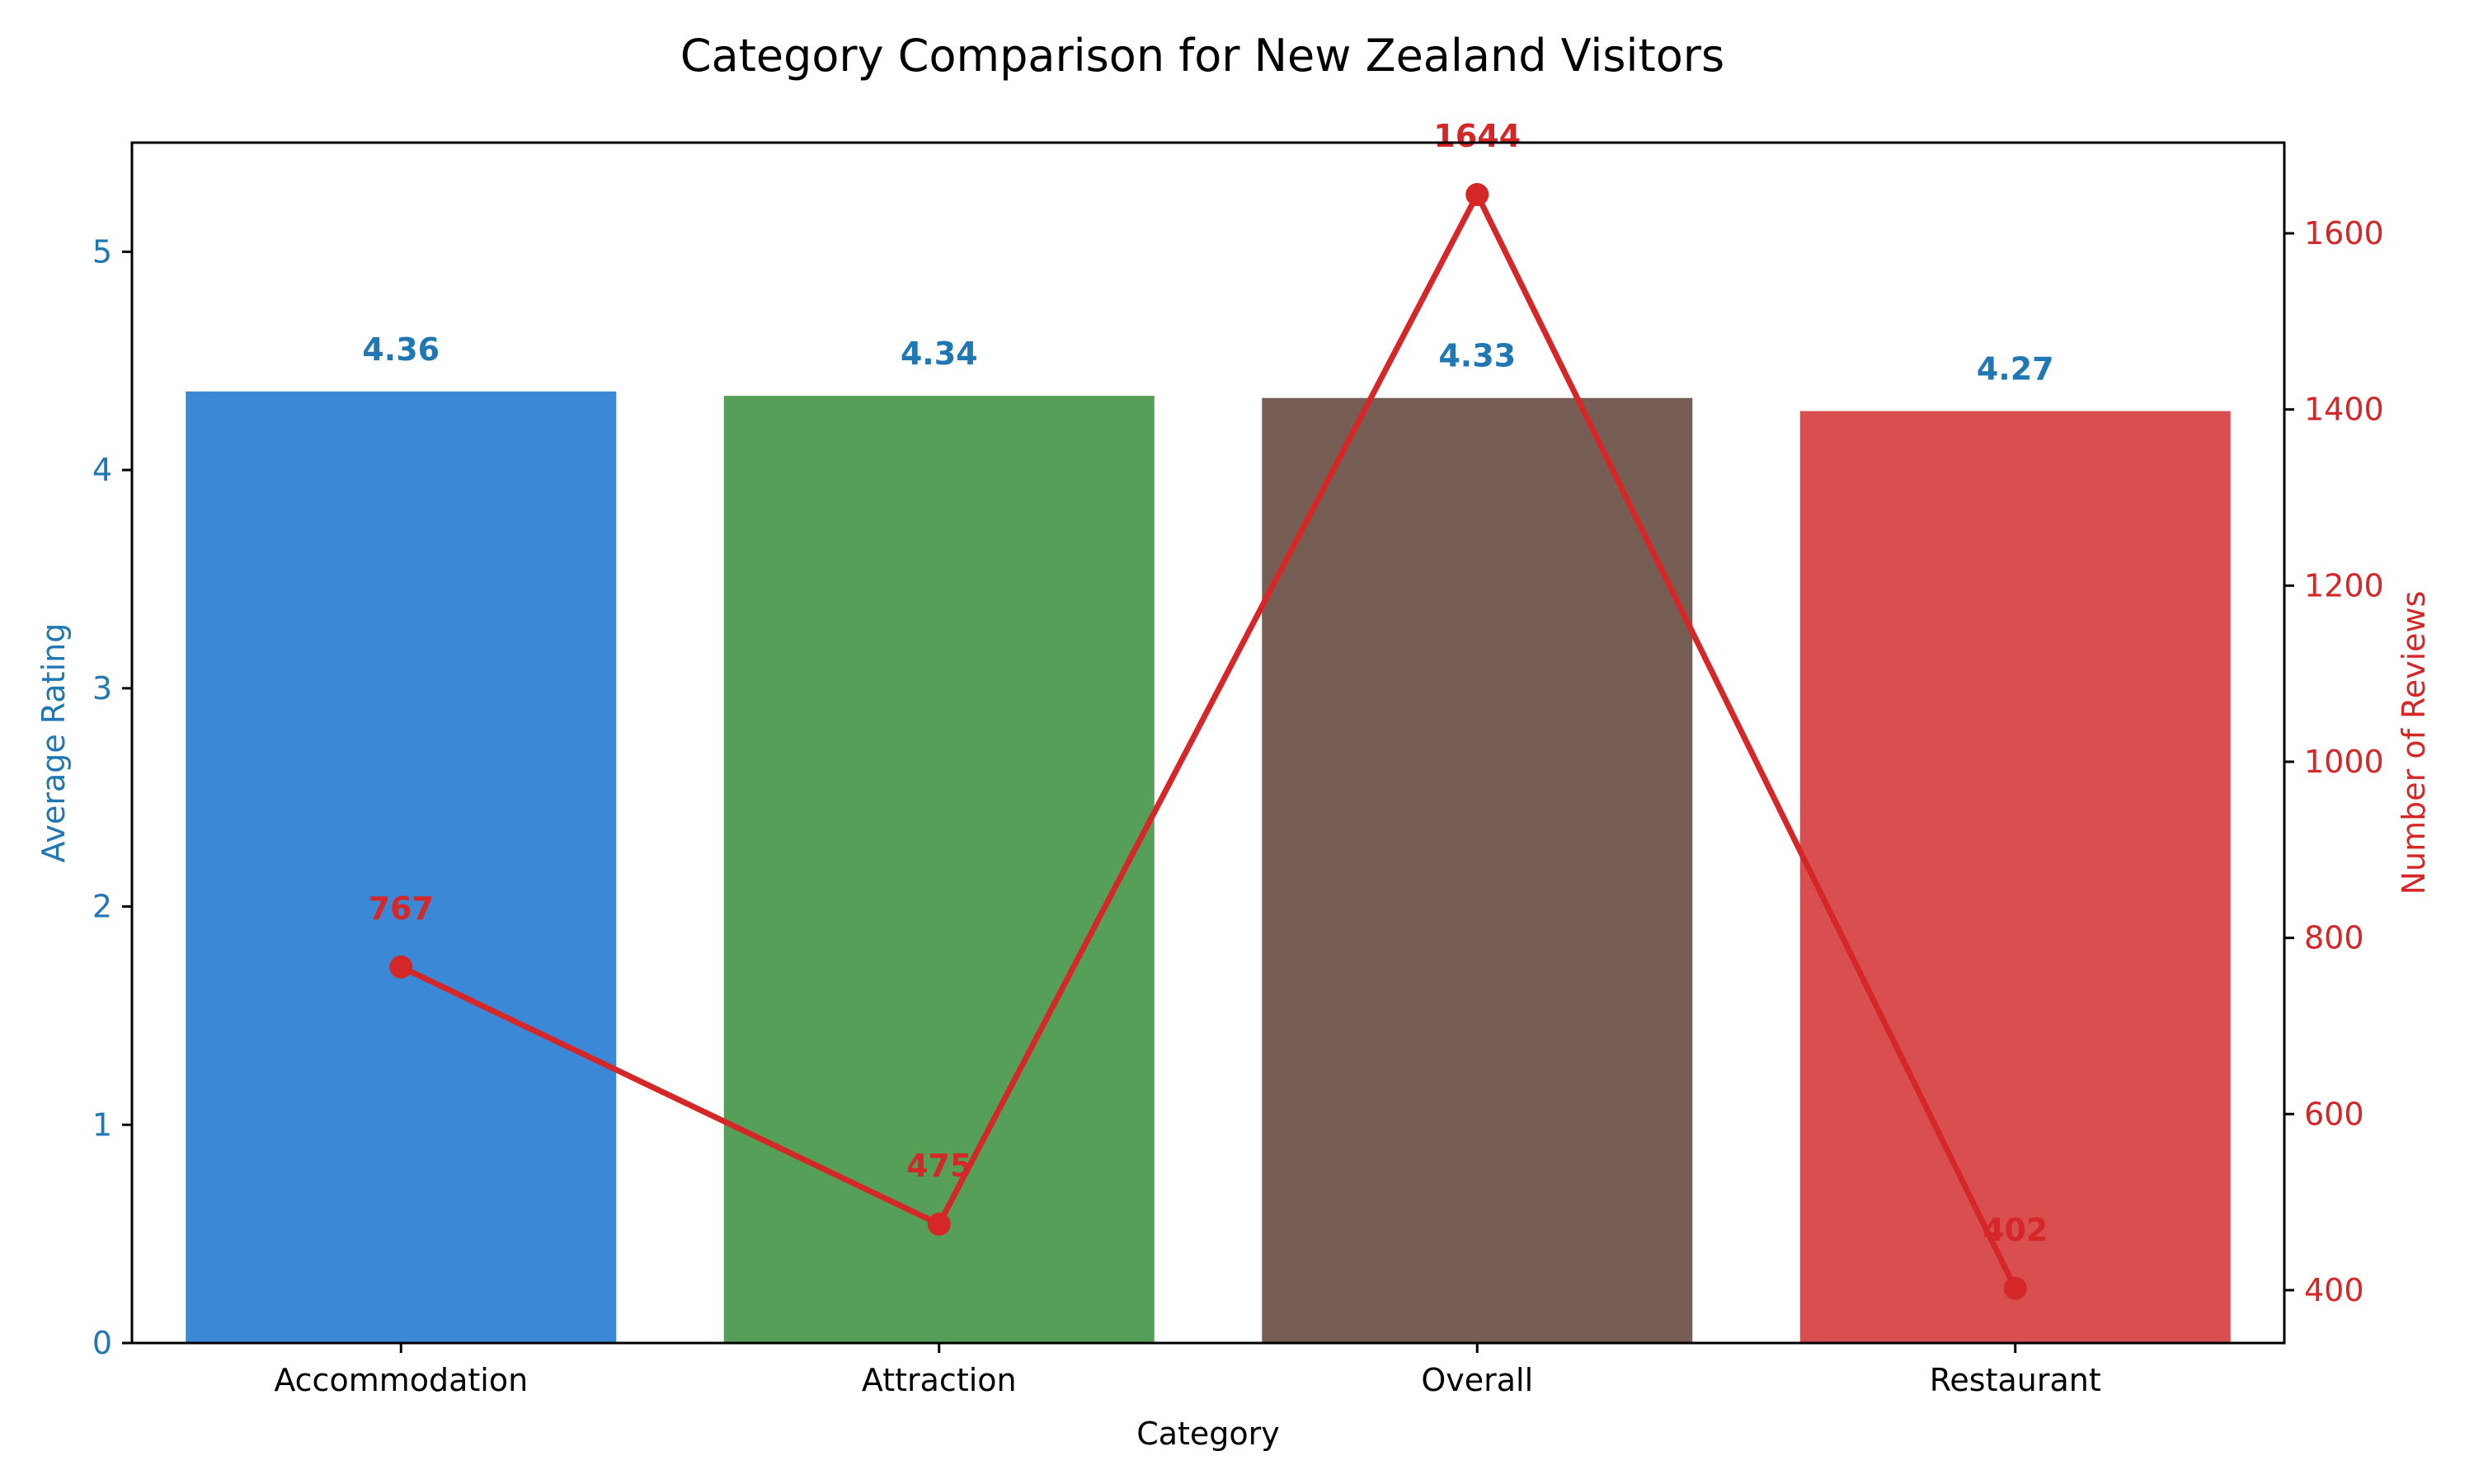 Image resolution: width=2474 pixels, height=1484 pixels. What do you see at coordinates (939, 1224) in the screenshot?
I see `reviews-point-attraction` at bounding box center [939, 1224].